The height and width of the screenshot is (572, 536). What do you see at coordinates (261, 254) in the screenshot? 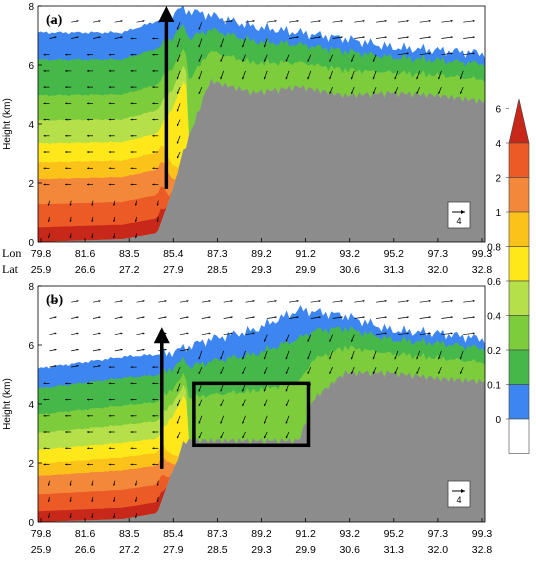
I see `lon-tick-label: 89.2` at bounding box center [261, 254].